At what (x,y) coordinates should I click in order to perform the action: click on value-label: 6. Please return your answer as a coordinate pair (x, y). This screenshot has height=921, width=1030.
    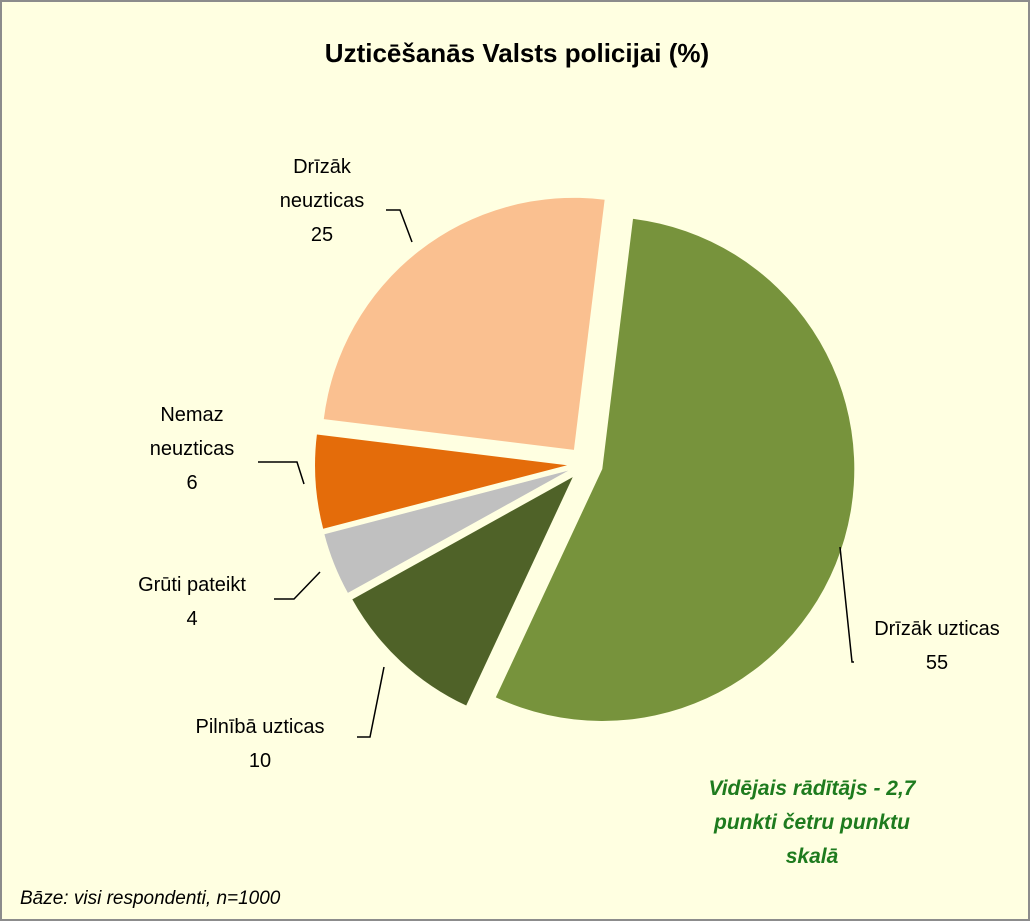
    Looking at the image, I should click on (192, 483).